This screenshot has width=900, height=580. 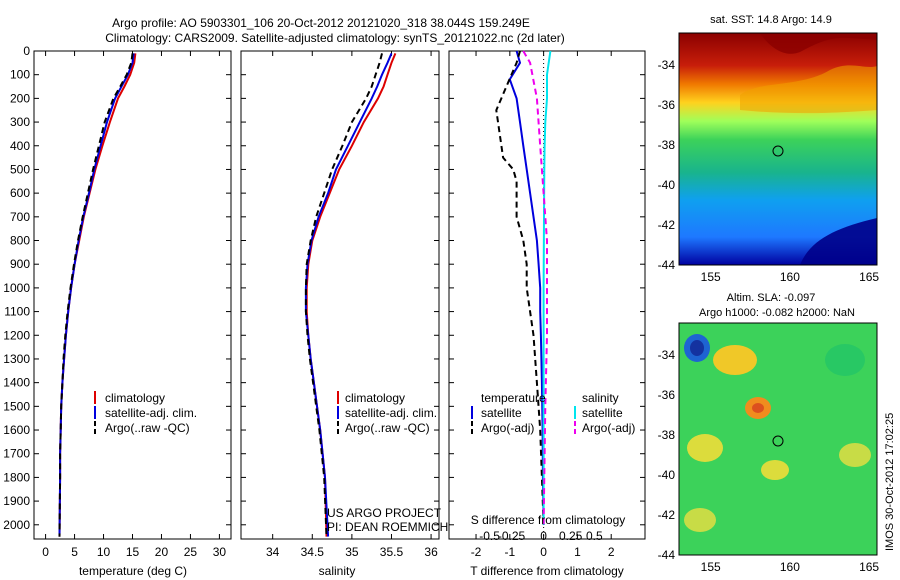 I want to click on y-tick-label: 800, so click(x=20, y=241).